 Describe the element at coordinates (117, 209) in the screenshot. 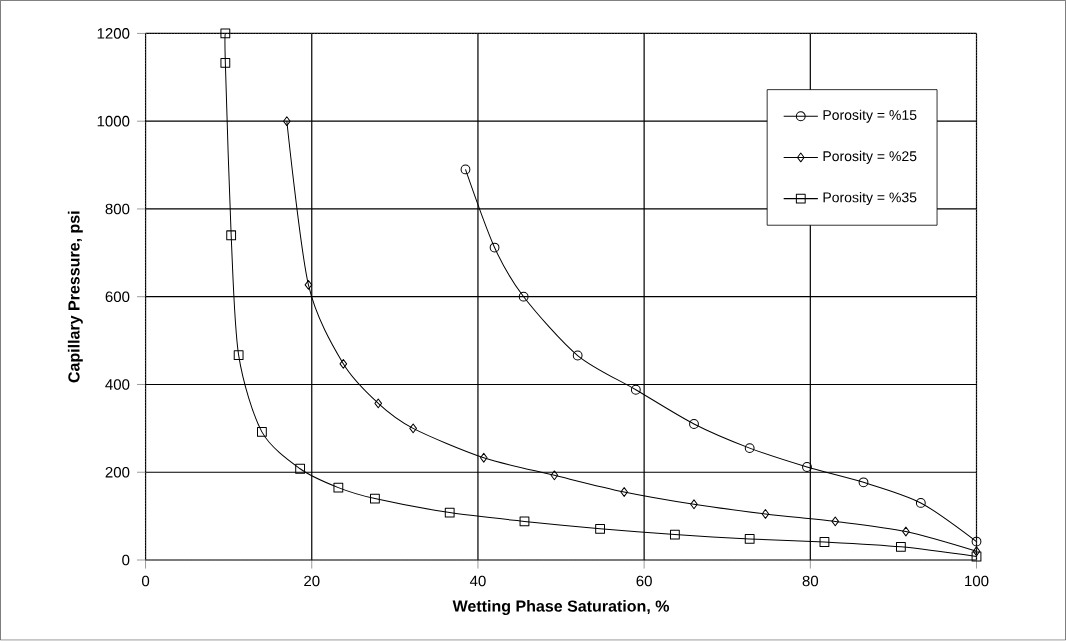

I see `y-tick-label: 800` at that location.